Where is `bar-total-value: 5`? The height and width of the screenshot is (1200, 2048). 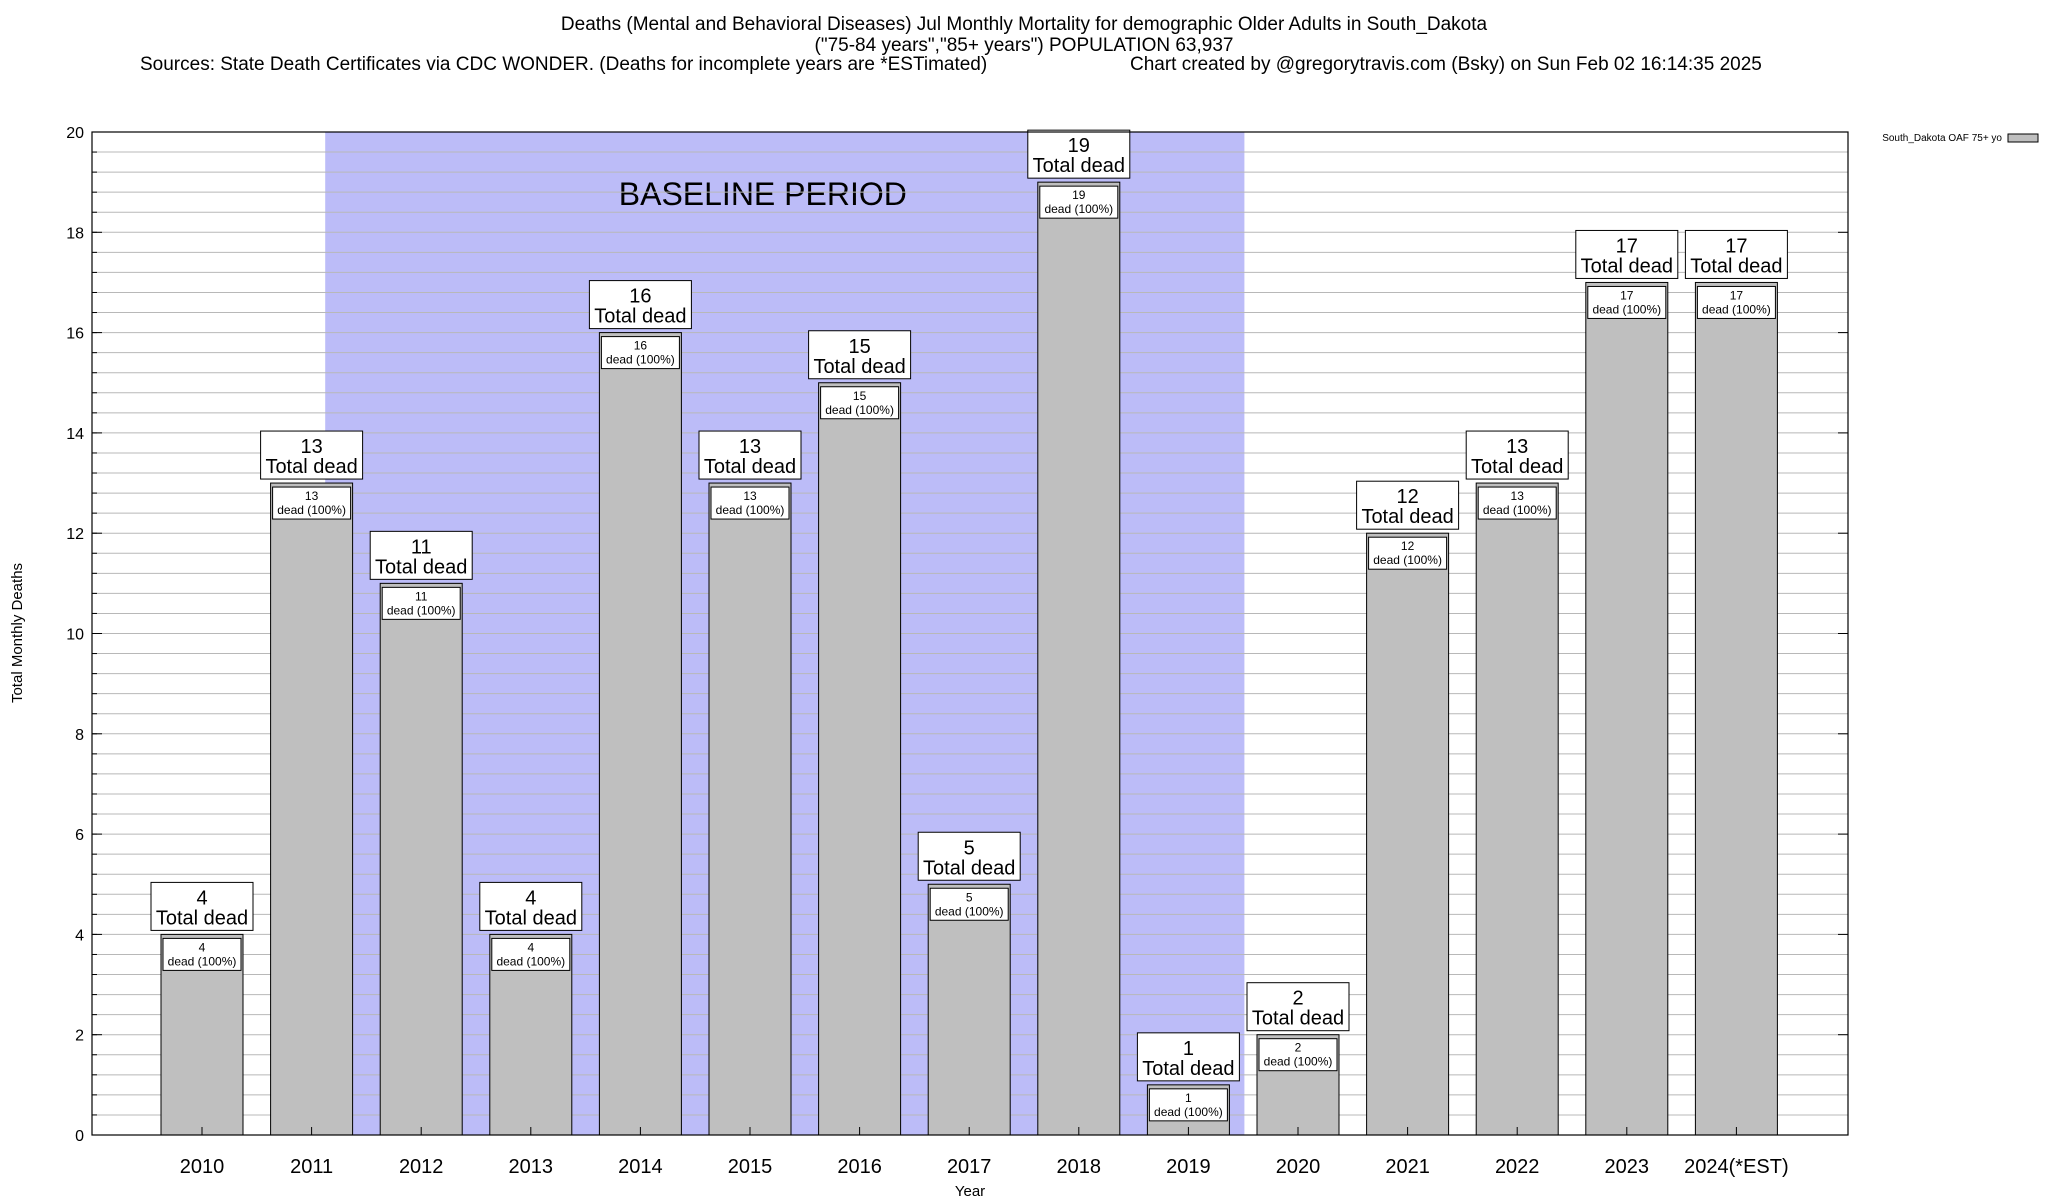
bar-total-value: 5 is located at coordinates (969, 848).